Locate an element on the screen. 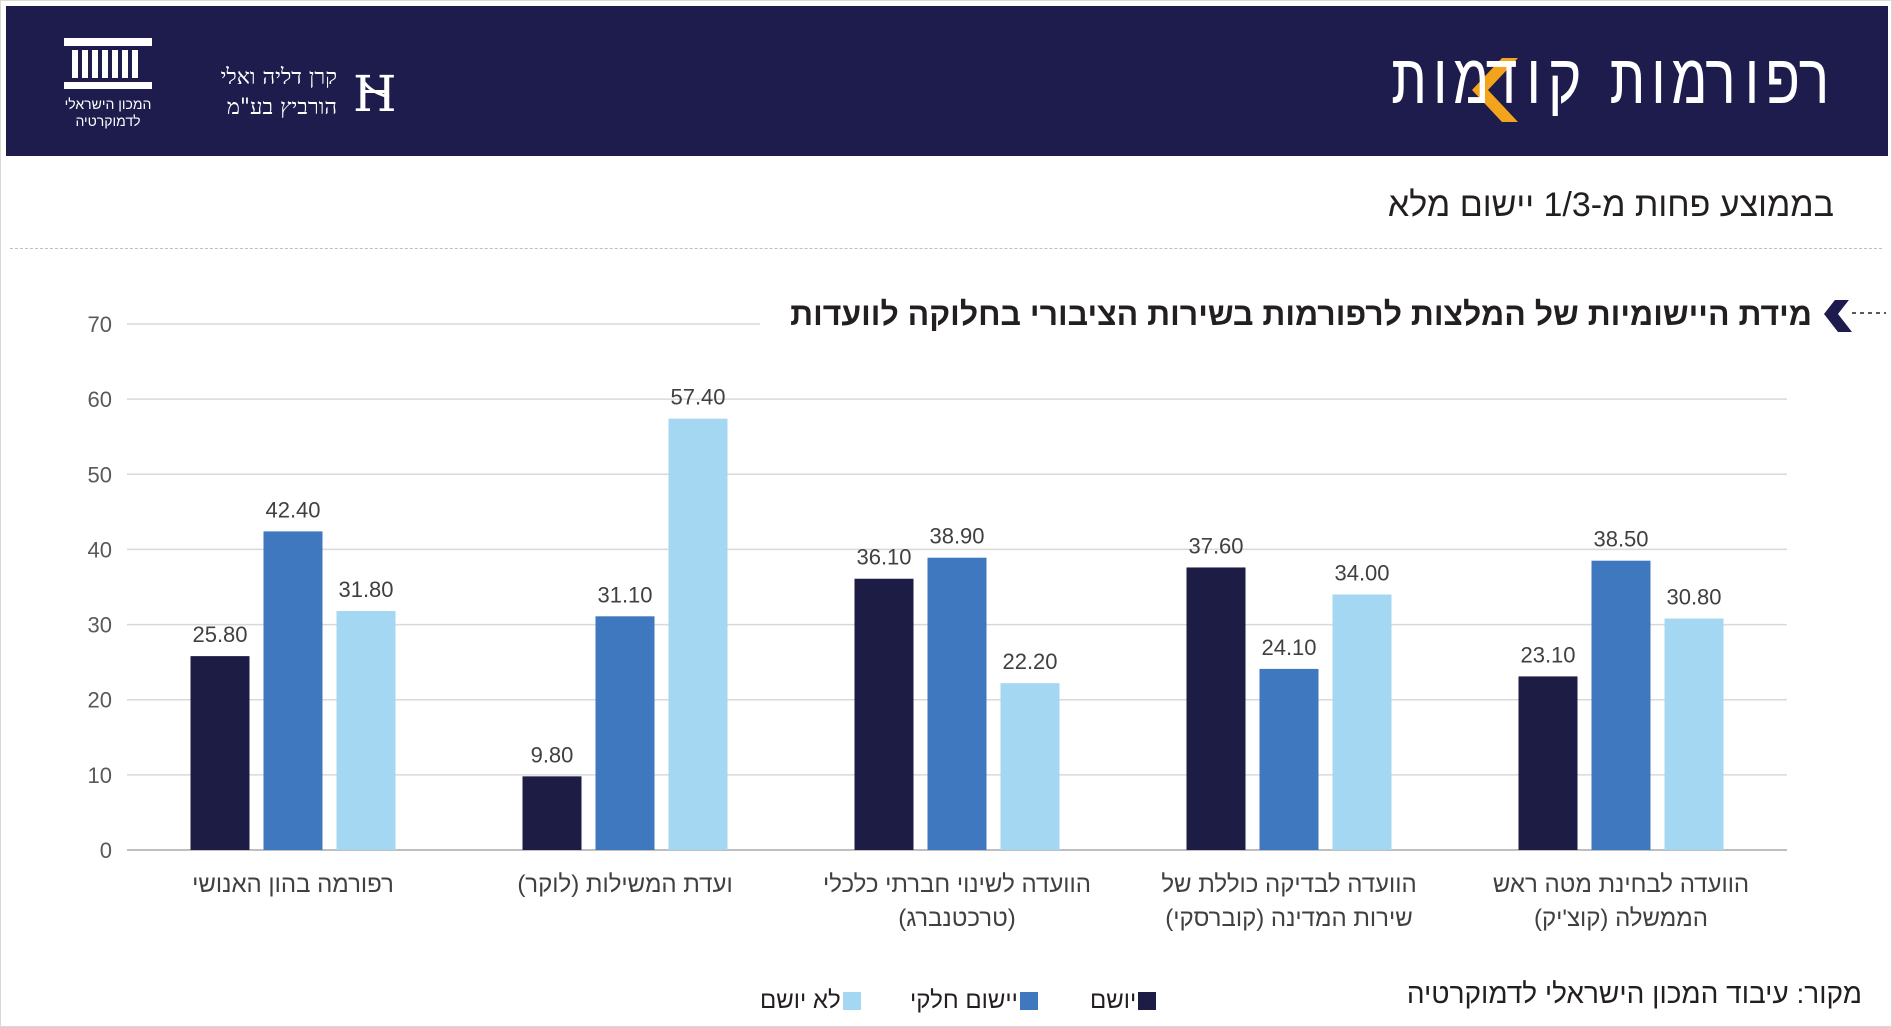 The image size is (1892, 1027). y-tick-label: 10 is located at coordinates (100, 775).